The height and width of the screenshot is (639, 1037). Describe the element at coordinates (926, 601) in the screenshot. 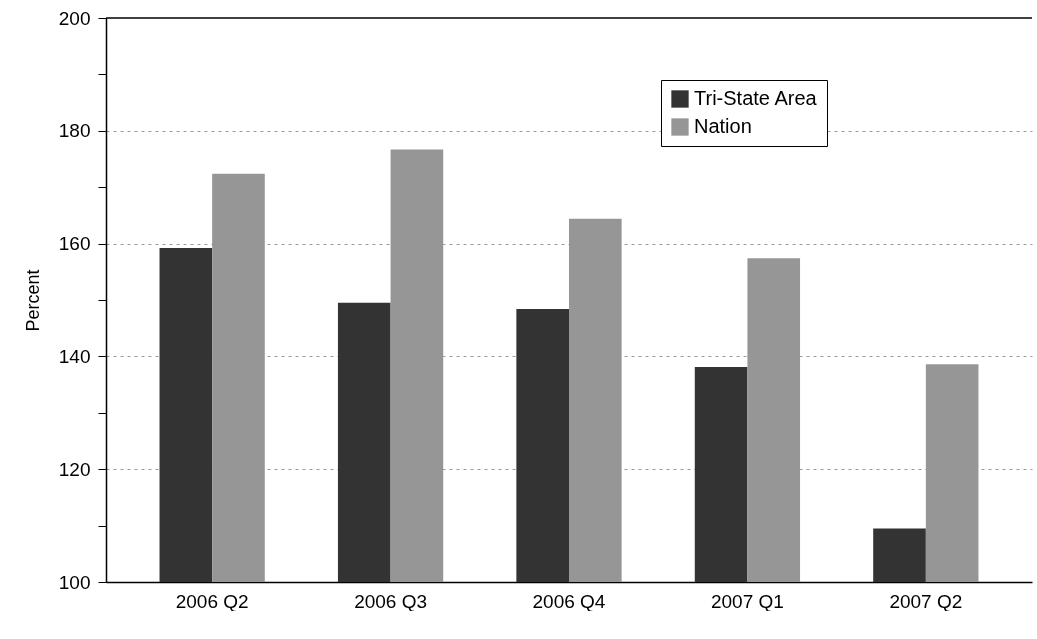

I see `x-tick-label: 2007 Q2` at that location.